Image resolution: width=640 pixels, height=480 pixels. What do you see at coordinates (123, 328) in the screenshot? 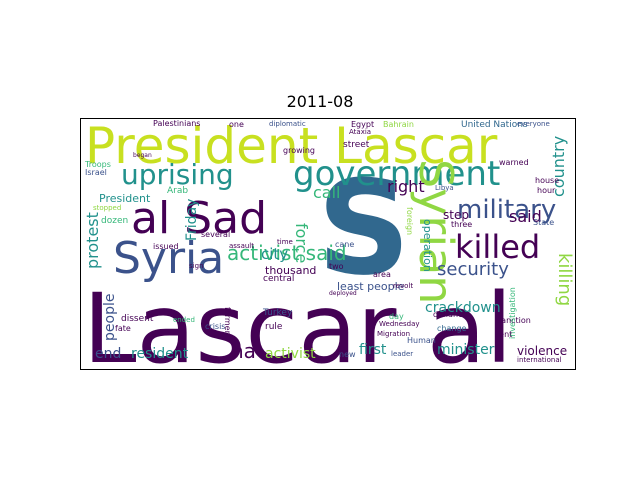
I see `word-fate: fate` at bounding box center [123, 328].